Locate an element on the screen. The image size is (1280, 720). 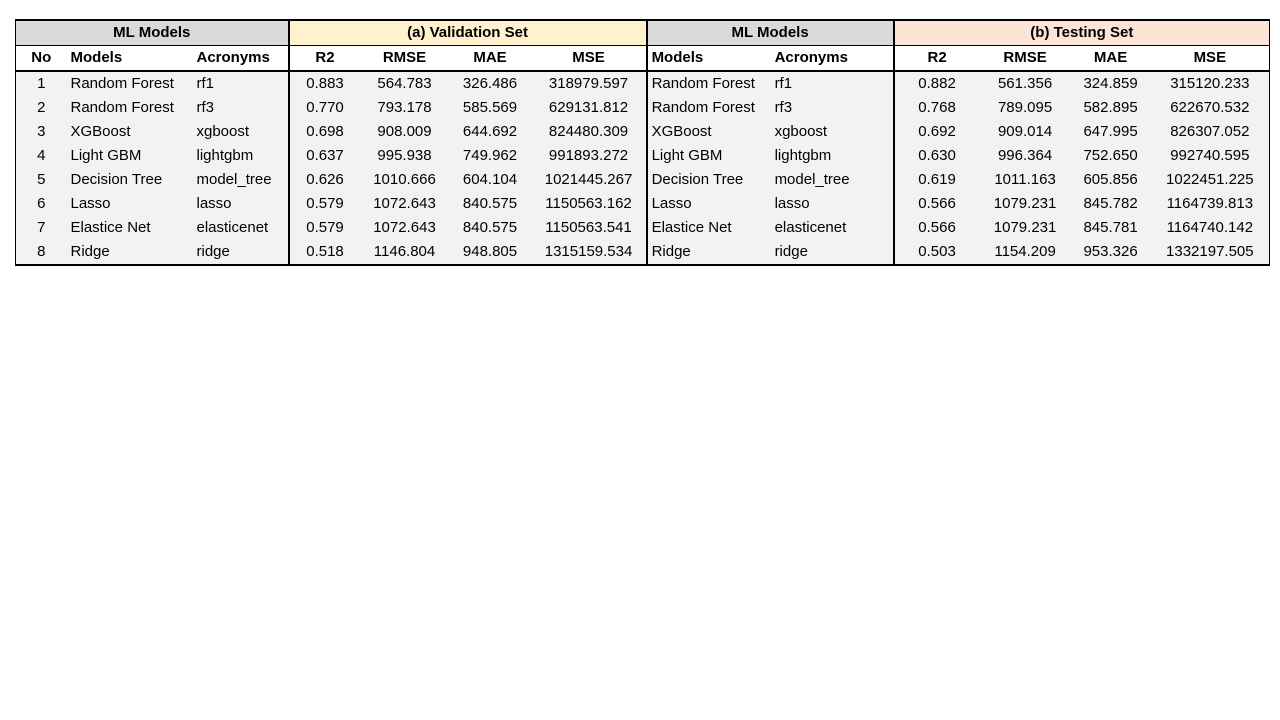
row-test-mse: 315120.233 is located at coordinates (1210, 83).